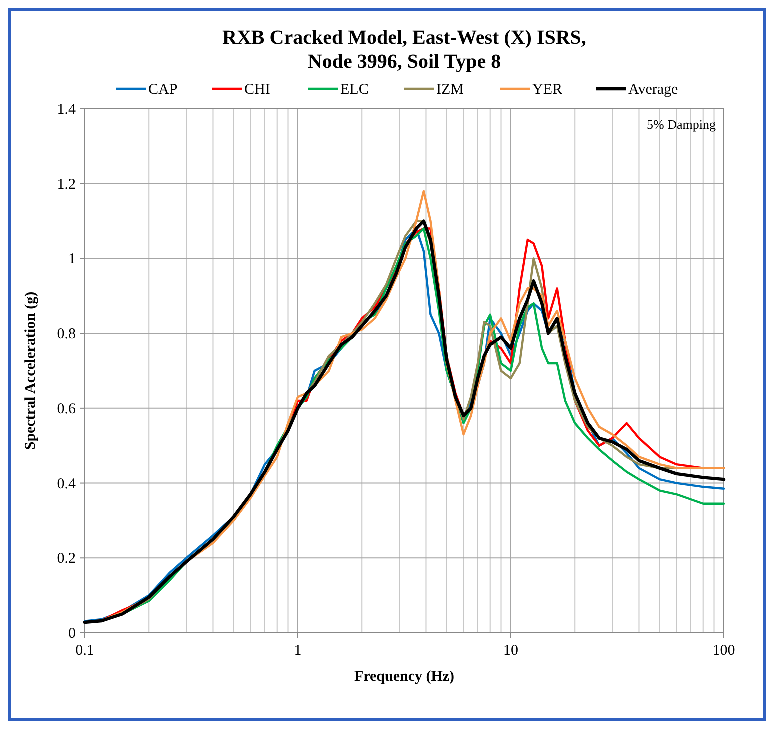 This screenshot has width=774, height=729. Describe the element at coordinates (450, 90) in the screenshot. I see `legend-label: IZM` at that location.